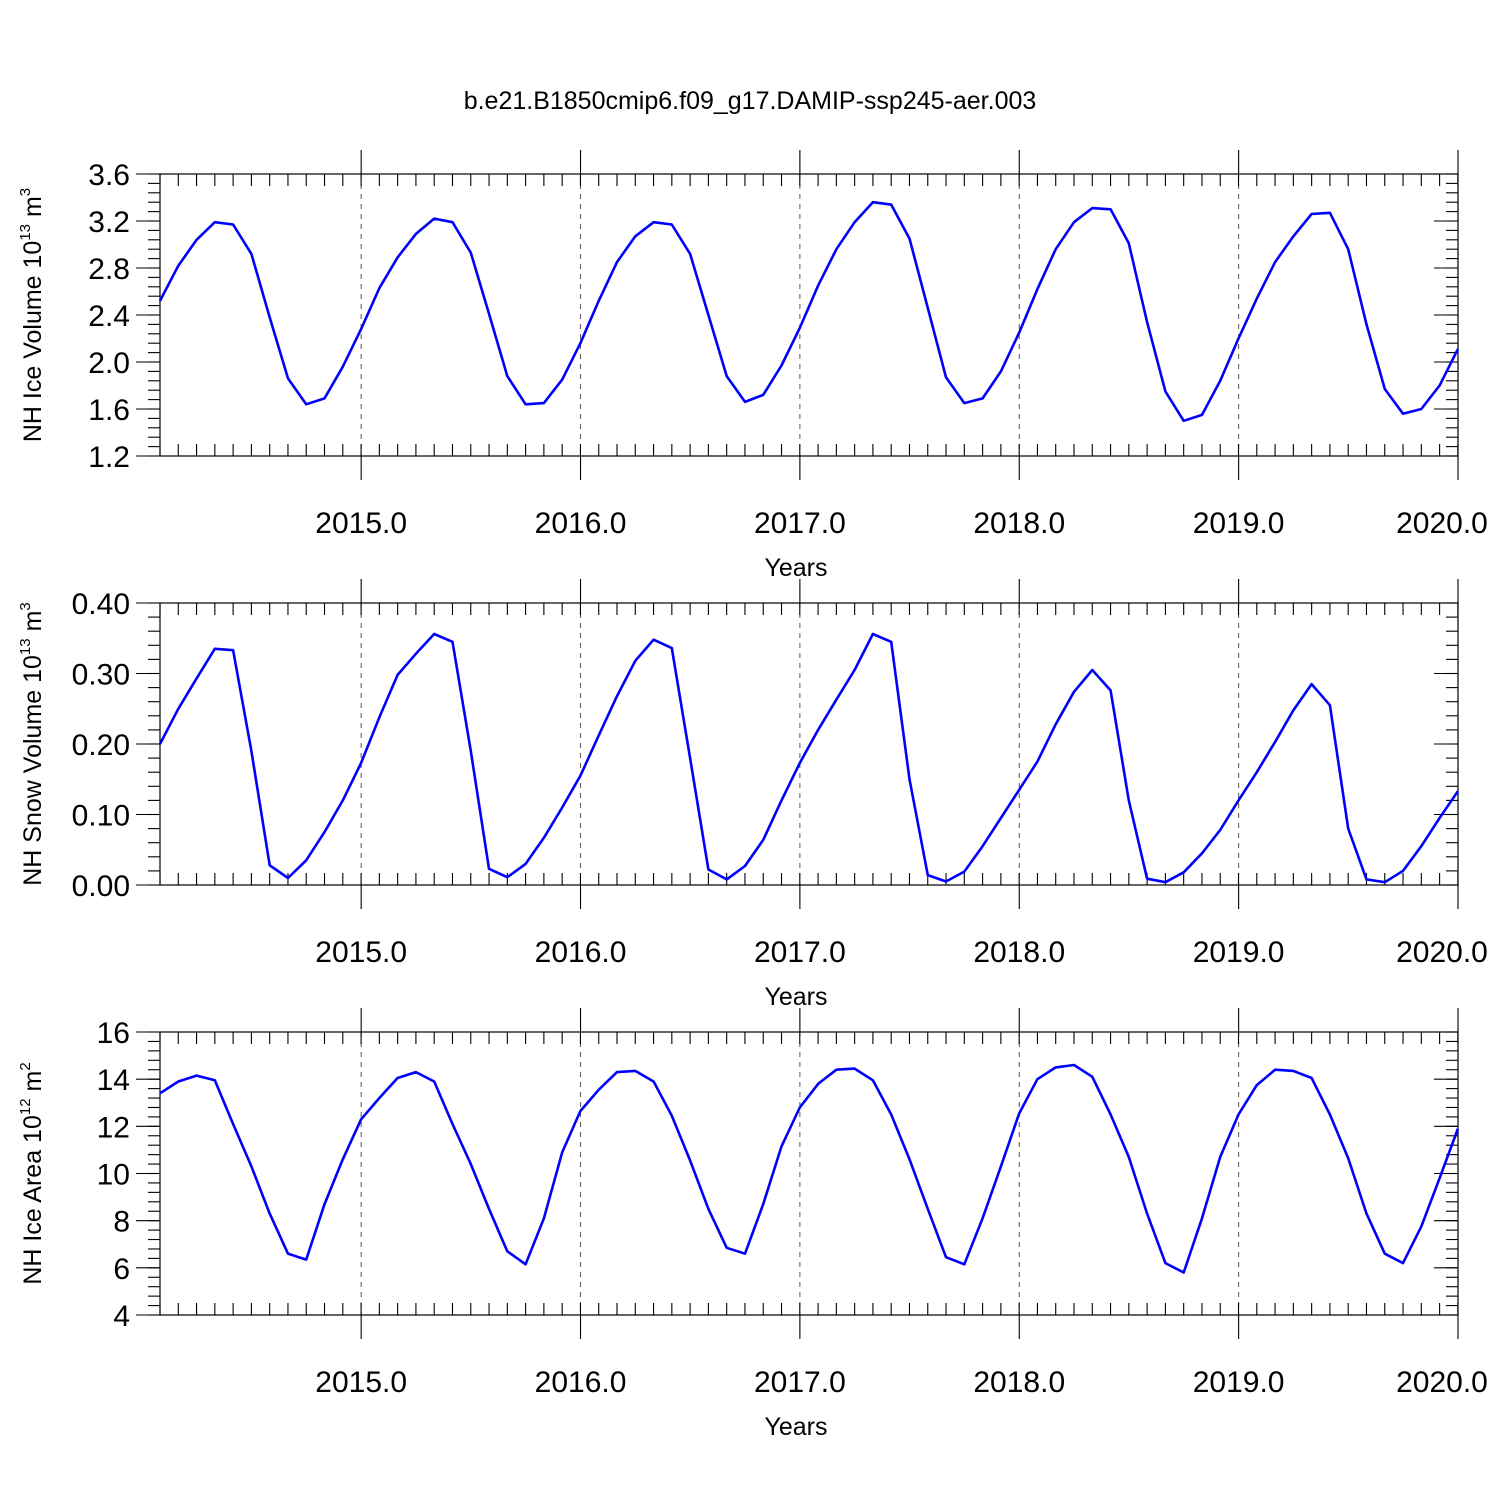 The width and height of the screenshot is (1500, 1500). I want to click on y-axis-title: NH Snow Volume 1013 m3, so click(32, 744).